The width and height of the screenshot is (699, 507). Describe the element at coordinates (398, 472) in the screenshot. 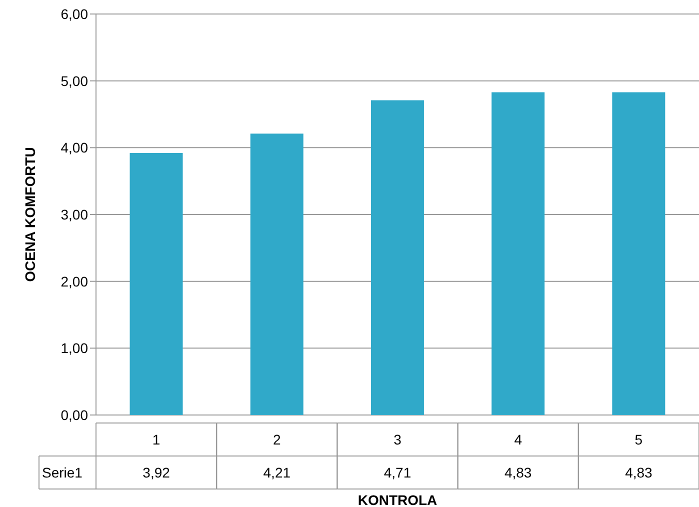

I see `data-label: 4,71` at that location.